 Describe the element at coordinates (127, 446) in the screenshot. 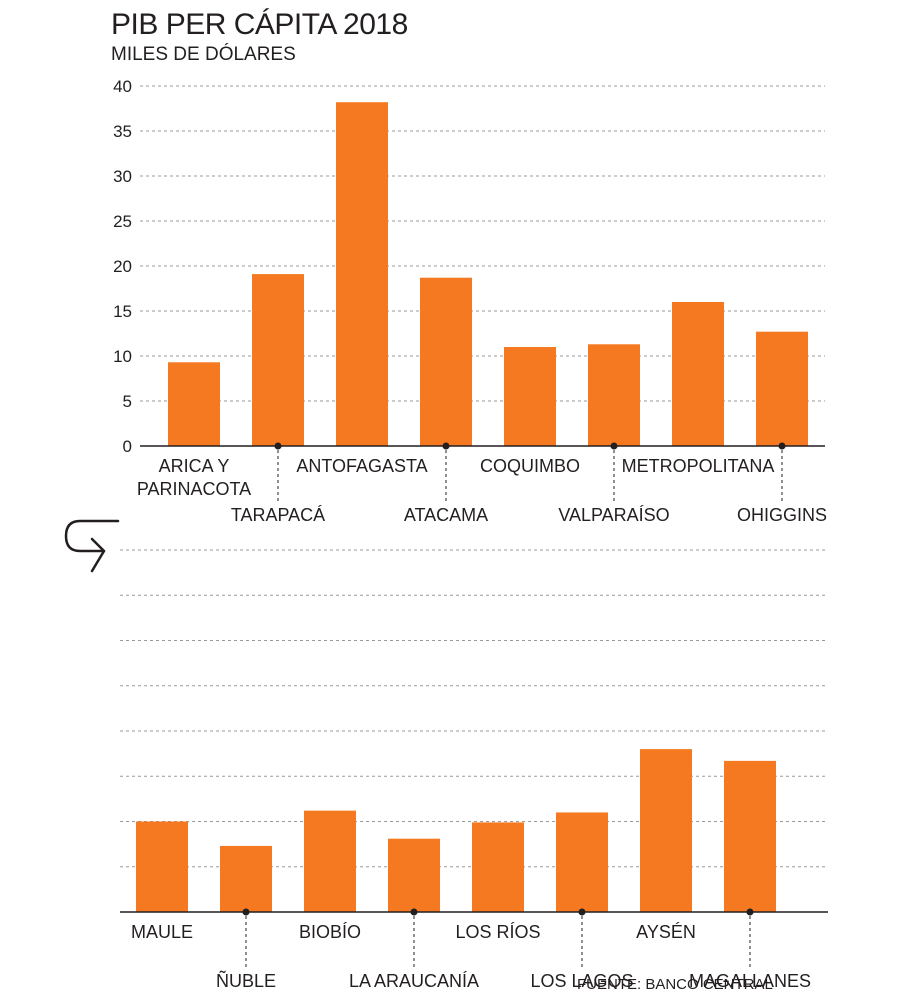

I see `y-tick-label: 0` at that location.